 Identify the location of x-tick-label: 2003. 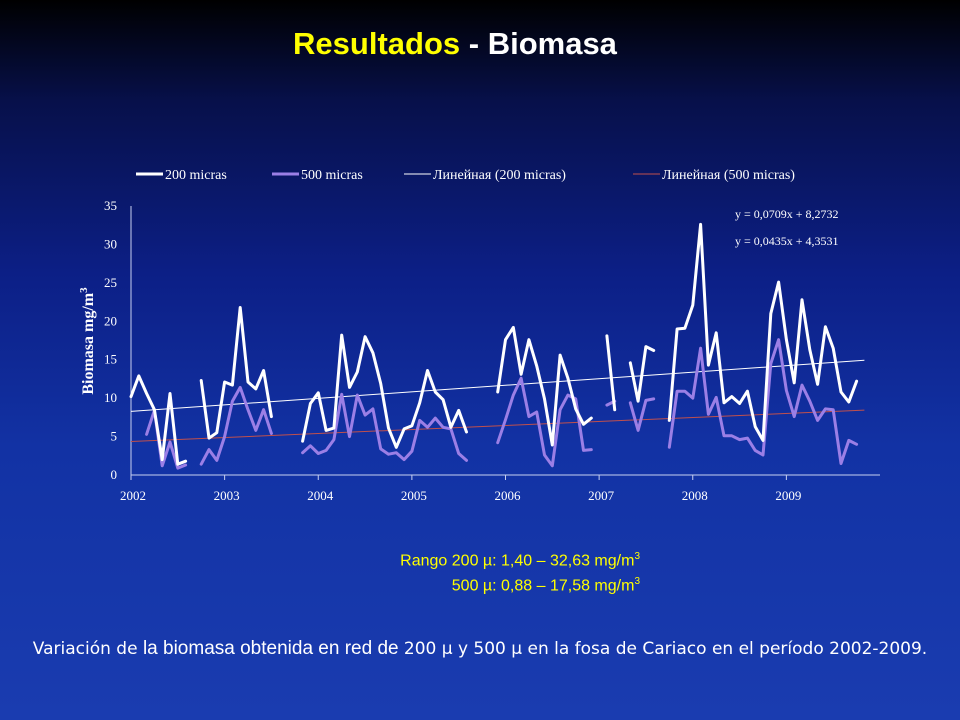
(227, 495).